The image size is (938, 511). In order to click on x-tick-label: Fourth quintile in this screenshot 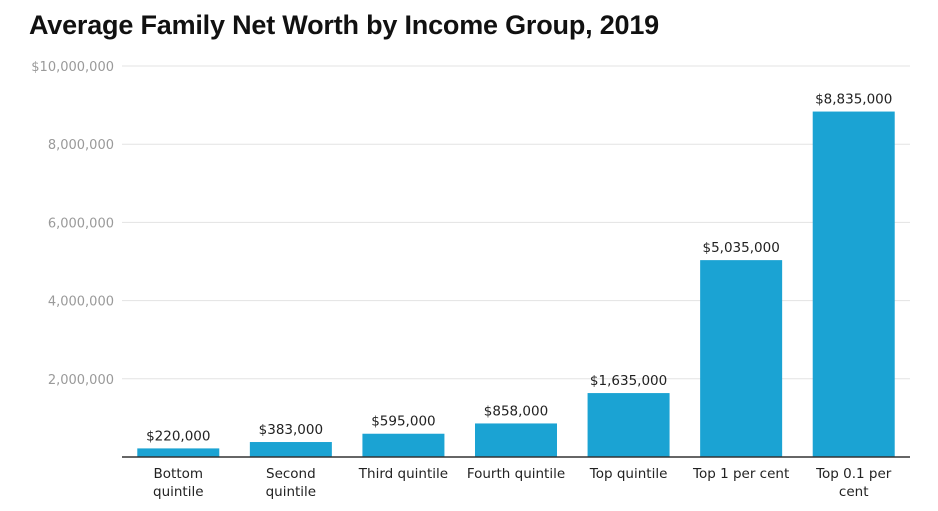, I will do `click(516, 474)`.